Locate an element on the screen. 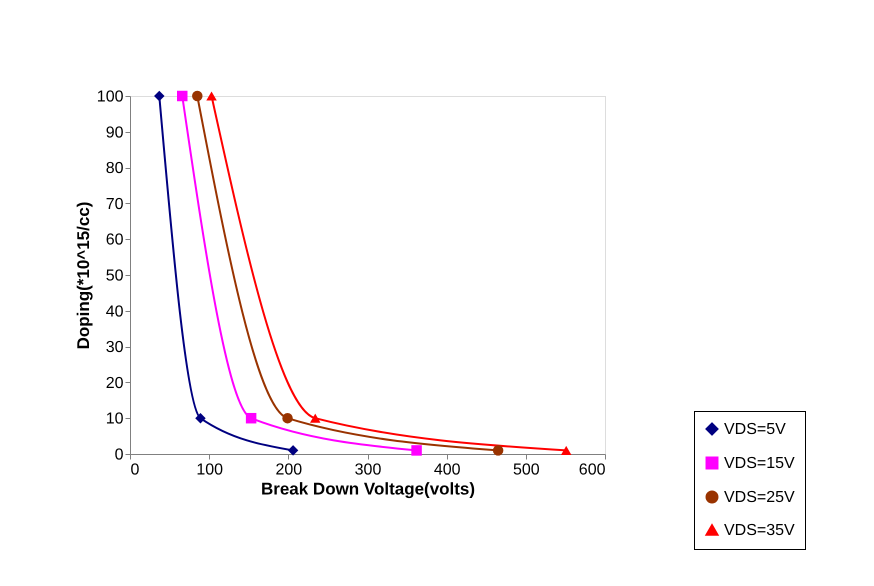  y-tick-label: 0 is located at coordinates (119, 455).